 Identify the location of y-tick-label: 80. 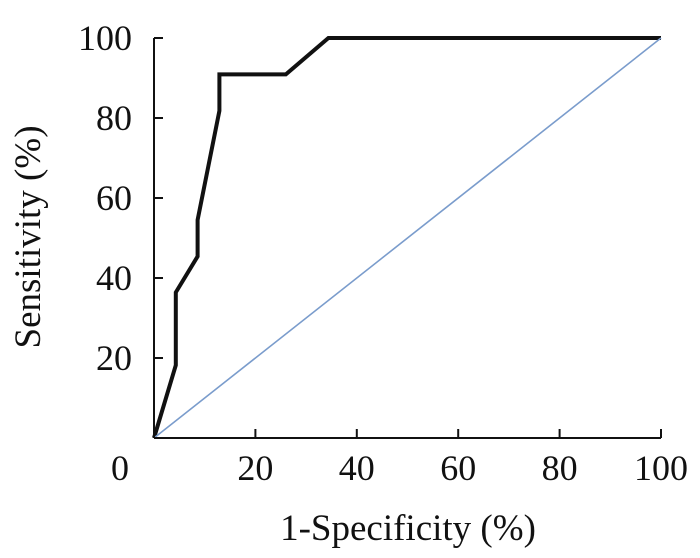
(114, 118).